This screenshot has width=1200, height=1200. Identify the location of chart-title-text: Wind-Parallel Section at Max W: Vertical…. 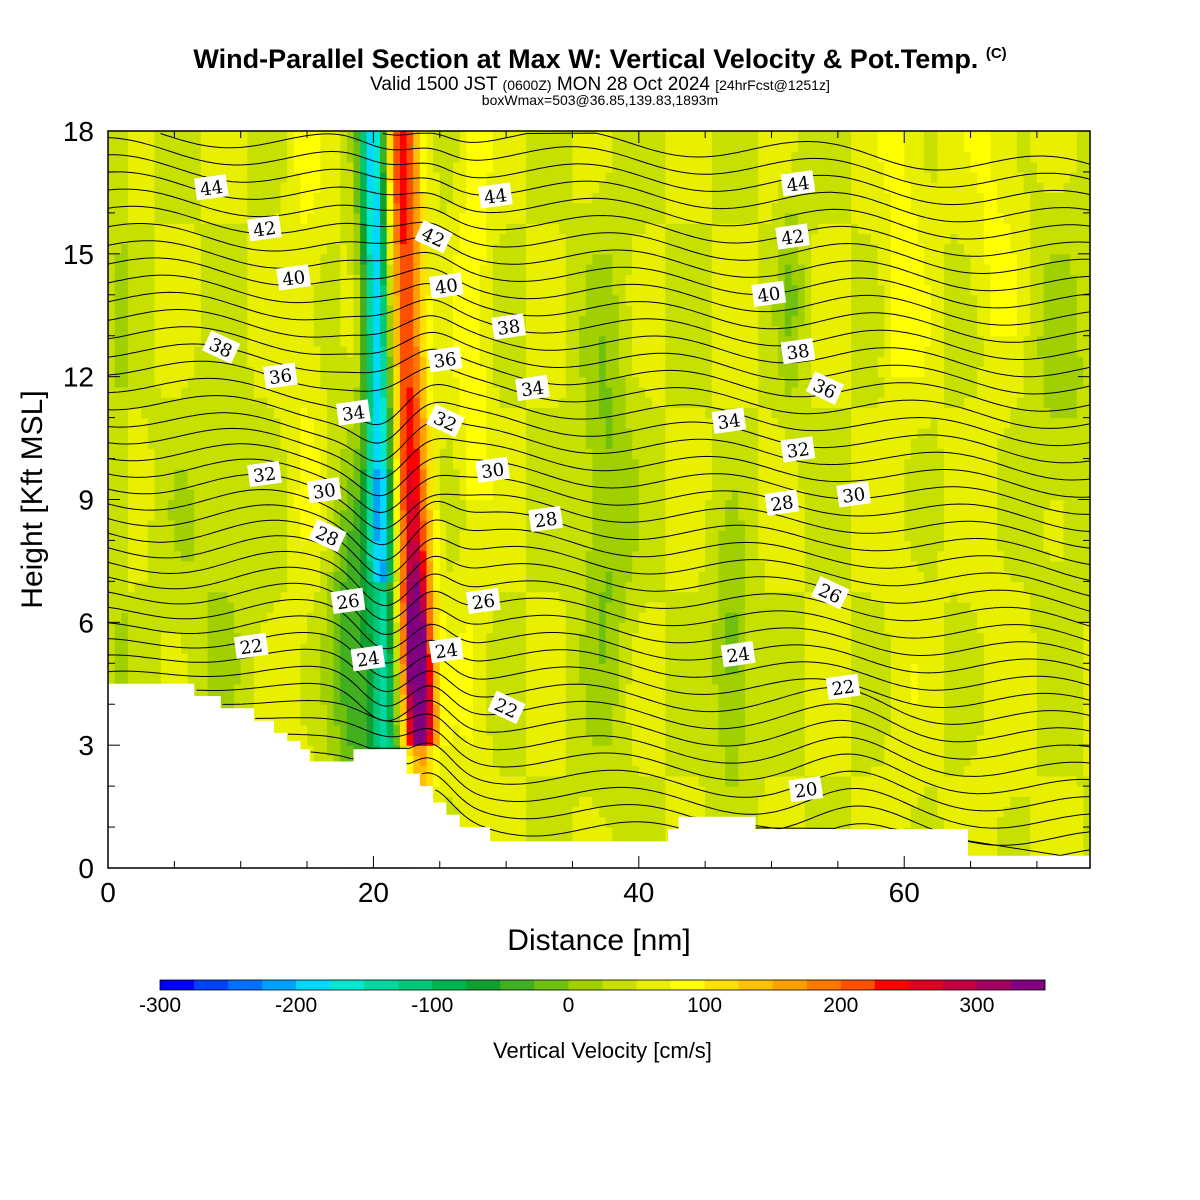
(586, 59).